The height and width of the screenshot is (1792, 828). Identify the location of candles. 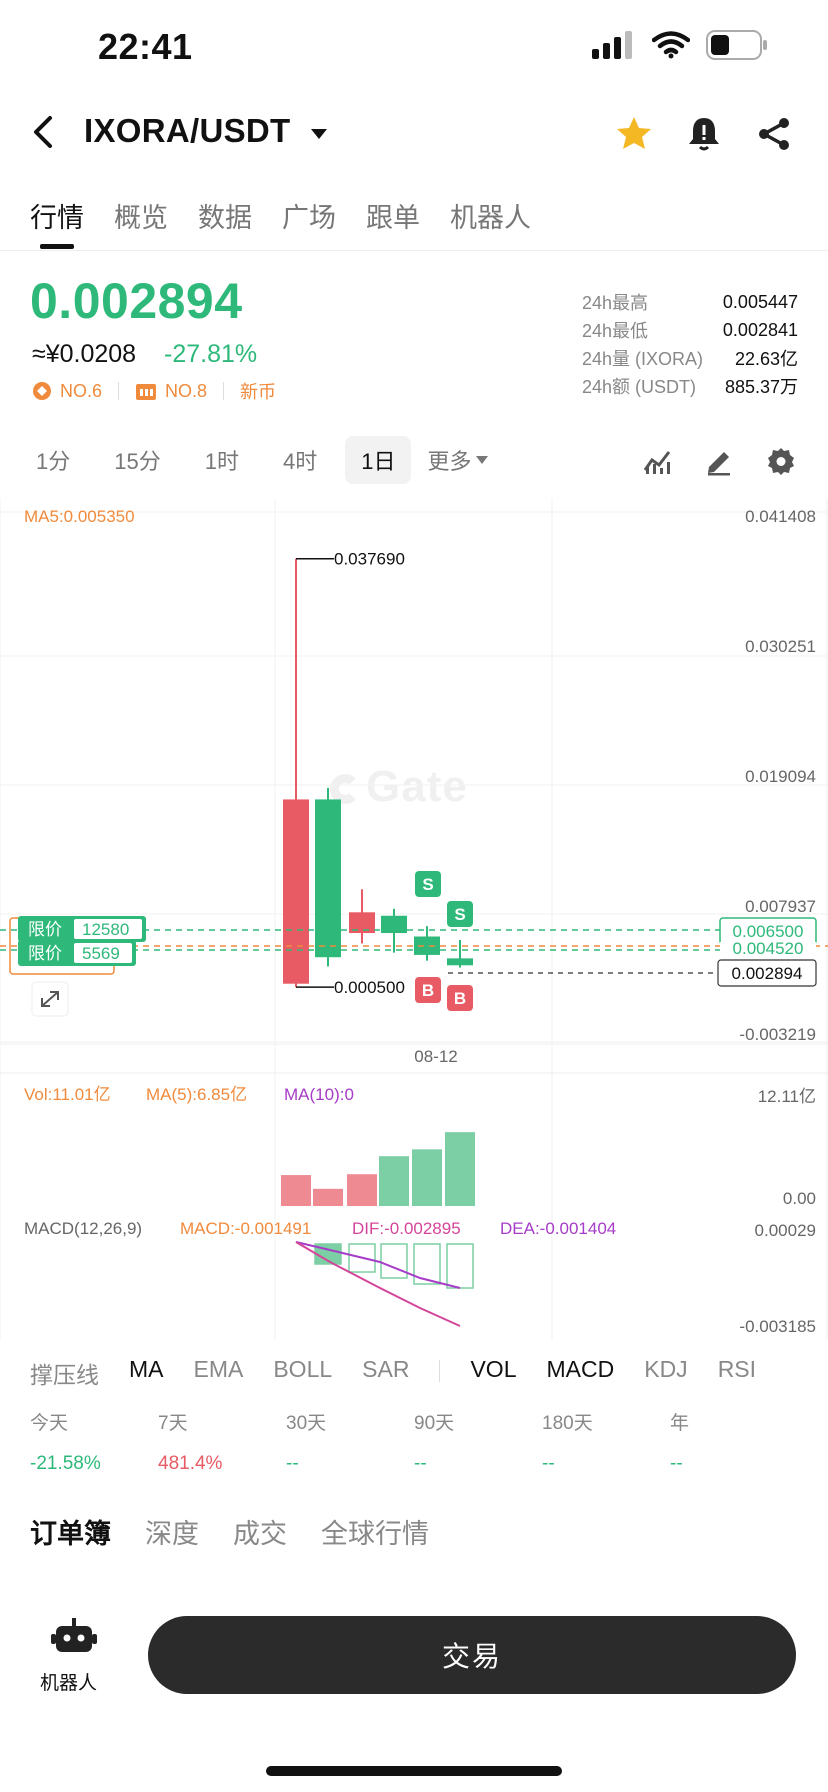
(378, 773).